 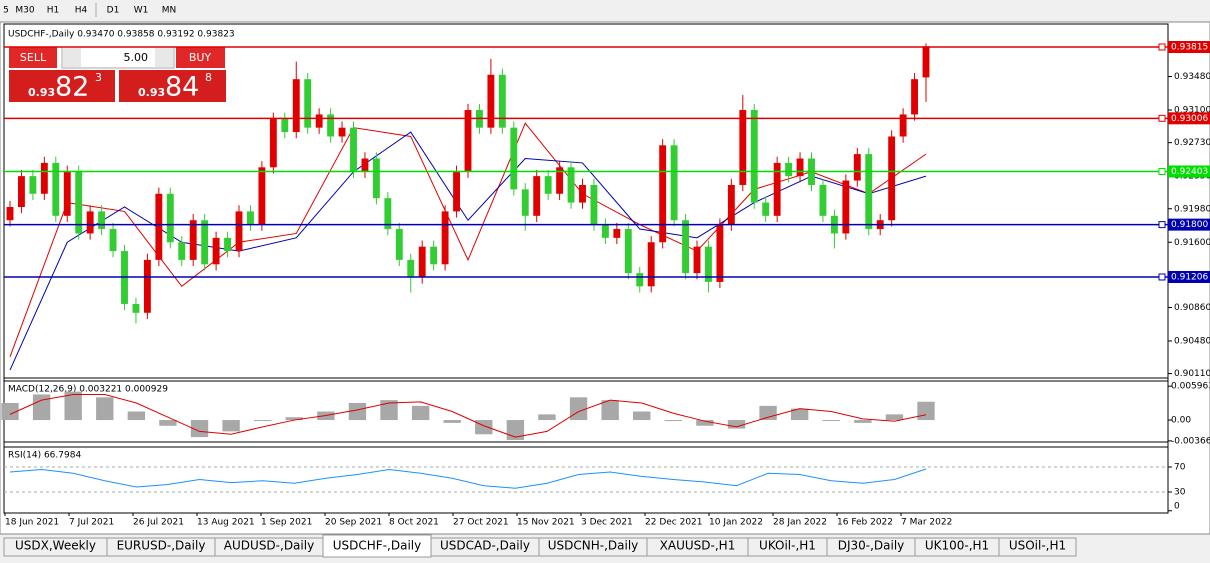 What do you see at coordinates (41, 92) in the screenshot?
I see `bid-big: 0.93` at bounding box center [41, 92].